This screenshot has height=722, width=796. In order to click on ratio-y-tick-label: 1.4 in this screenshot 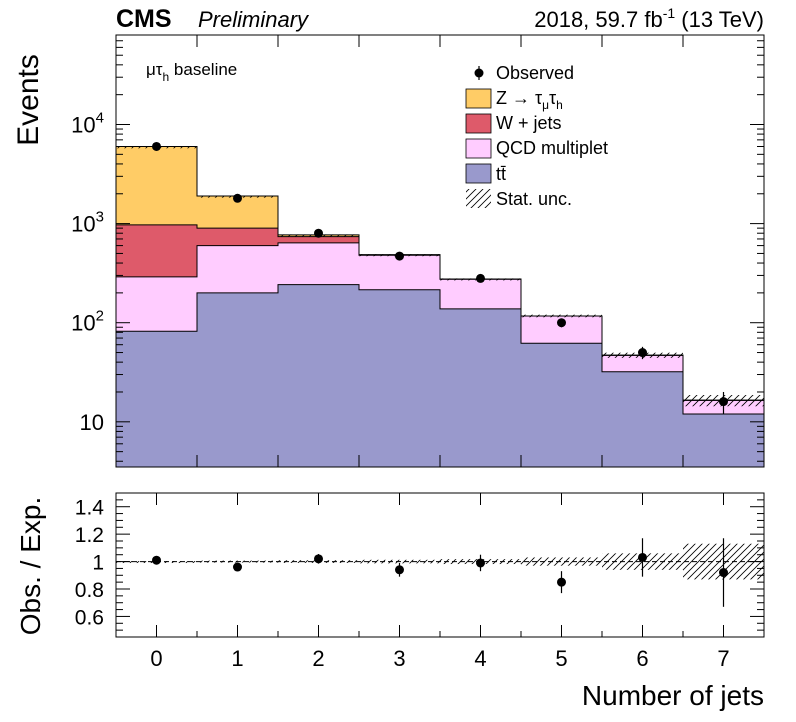, I will do `click(90, 508)`.